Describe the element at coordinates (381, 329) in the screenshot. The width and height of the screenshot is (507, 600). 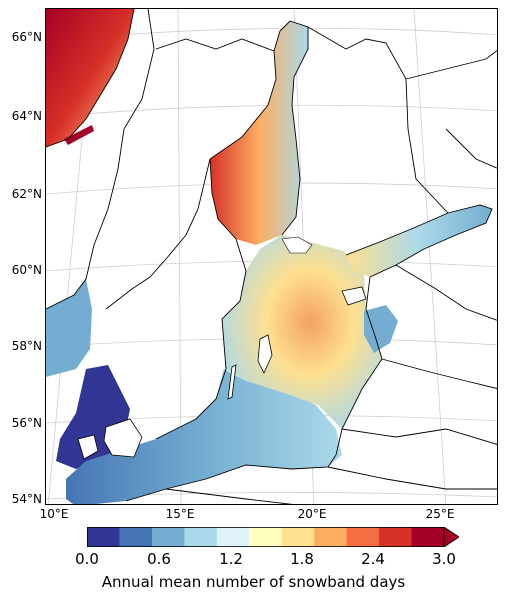
I see `gulf-of-riga-field` at that location.